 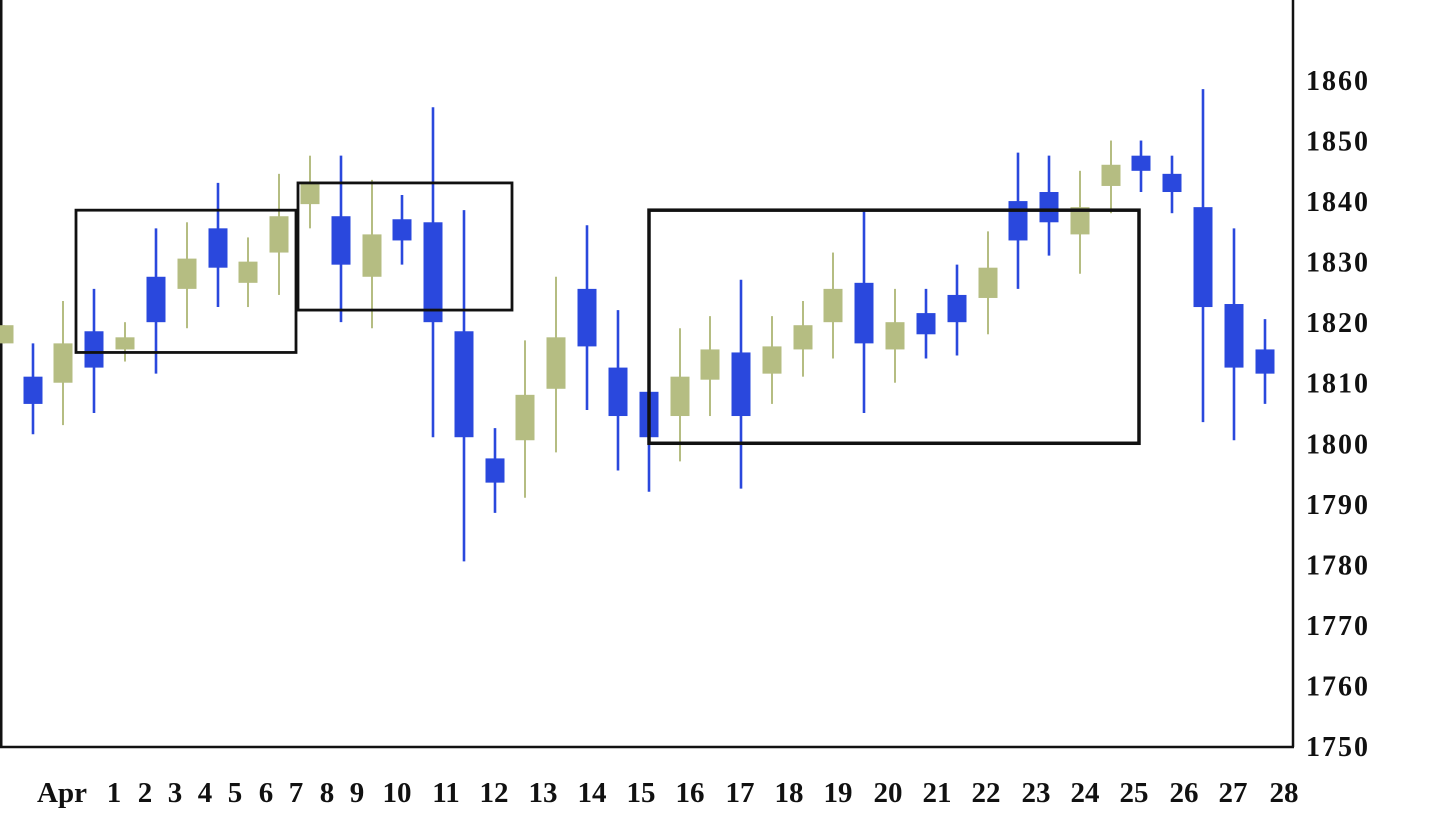 What do you see at coordinates (494, 793) in the screenshot?
I see `x-tick-label: 12` at bounding box center [494, 793].